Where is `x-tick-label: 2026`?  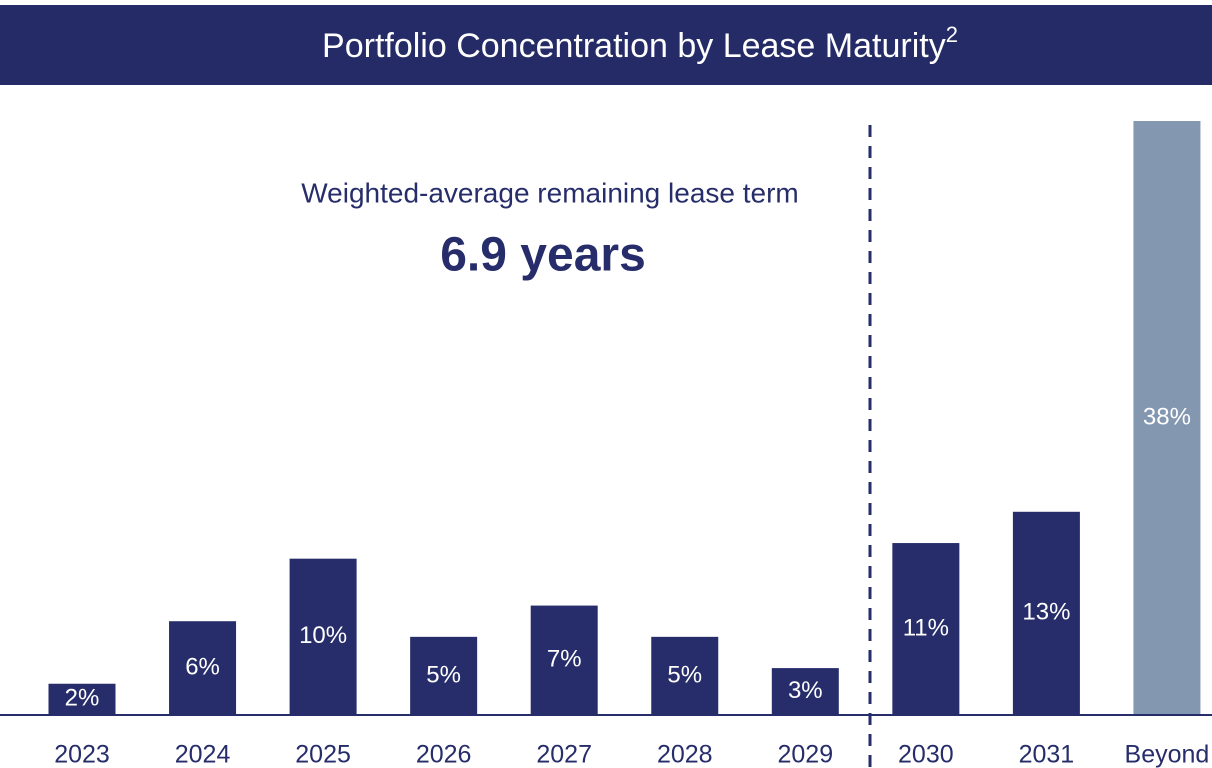 x-tick-label: 2026 is located at coordinates (444, 754).